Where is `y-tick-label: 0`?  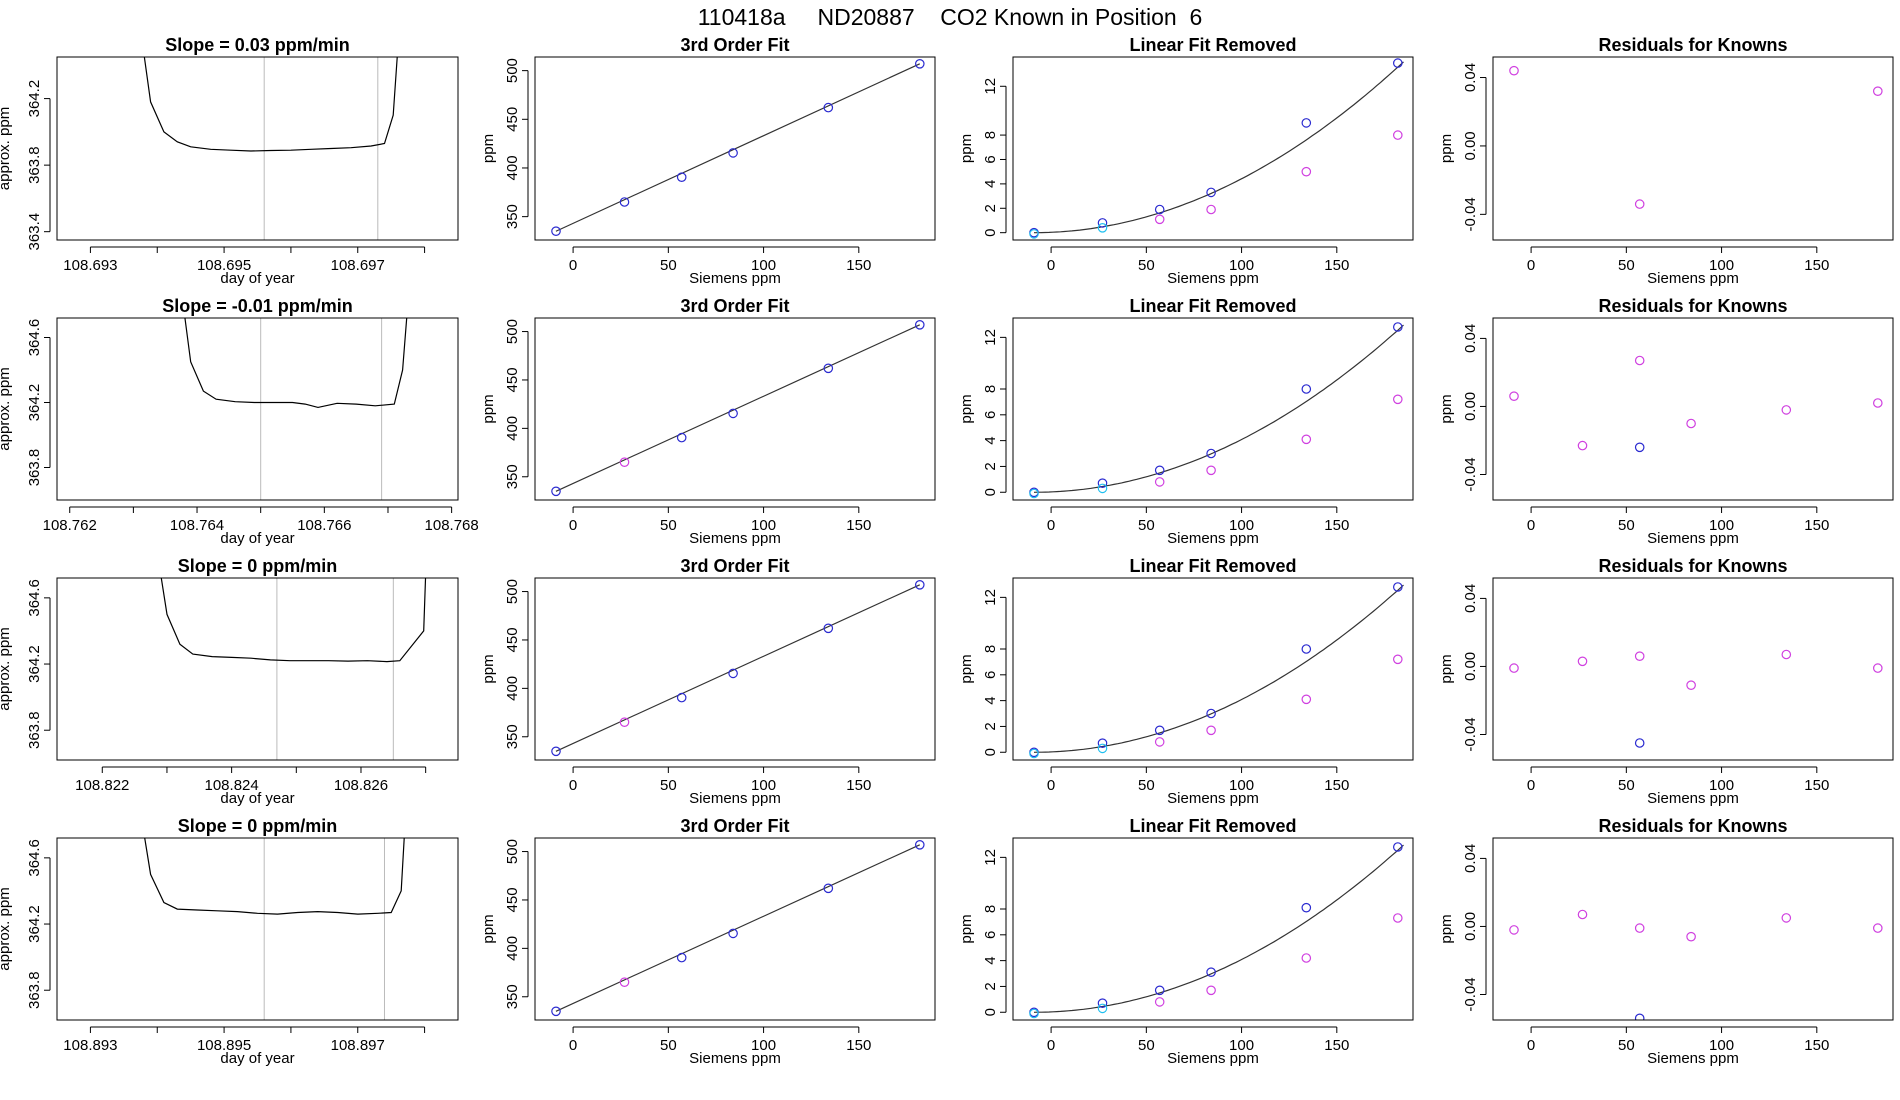
y-tick-label: 0 is located at coordinates (990, 752).